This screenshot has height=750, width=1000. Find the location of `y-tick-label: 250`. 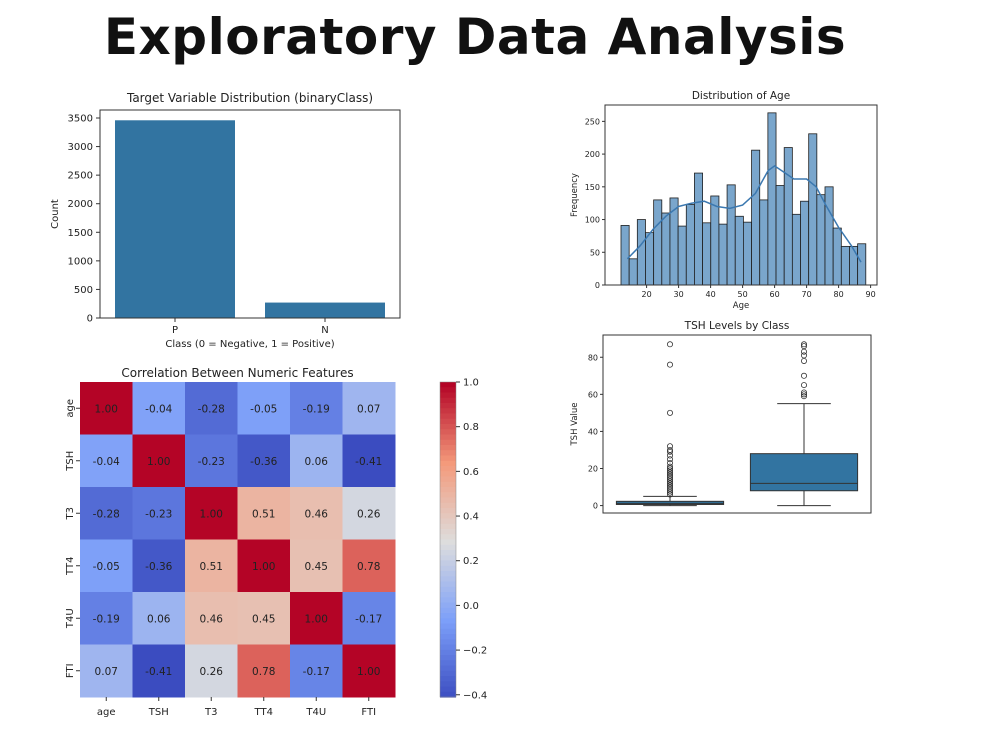

y-tick-label: 250 is located at coordinates (592, 121).